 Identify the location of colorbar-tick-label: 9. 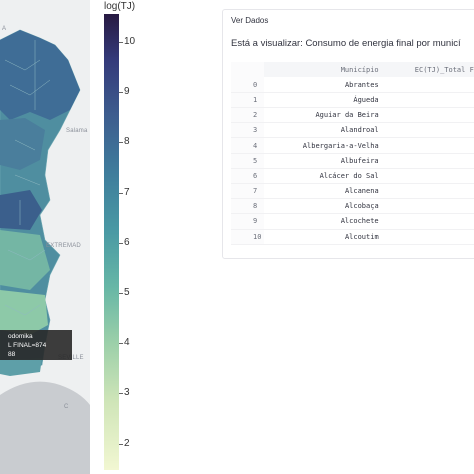
(127, 92).